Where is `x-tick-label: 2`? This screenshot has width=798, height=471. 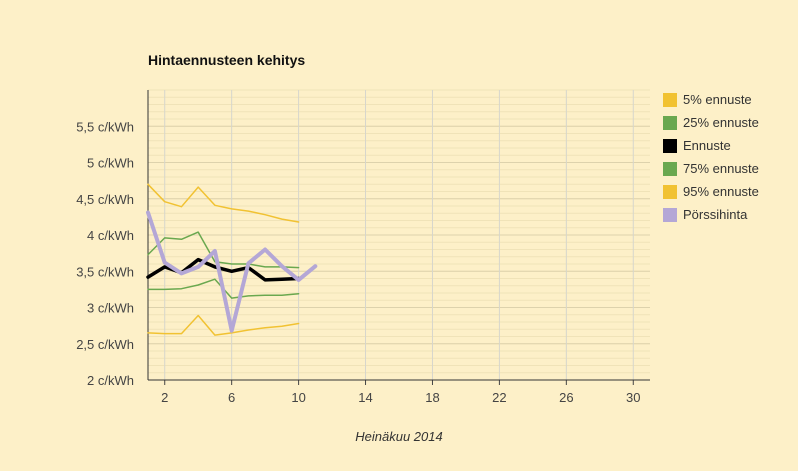
x-tick-label: 2 is located at coordinates (164, 397).